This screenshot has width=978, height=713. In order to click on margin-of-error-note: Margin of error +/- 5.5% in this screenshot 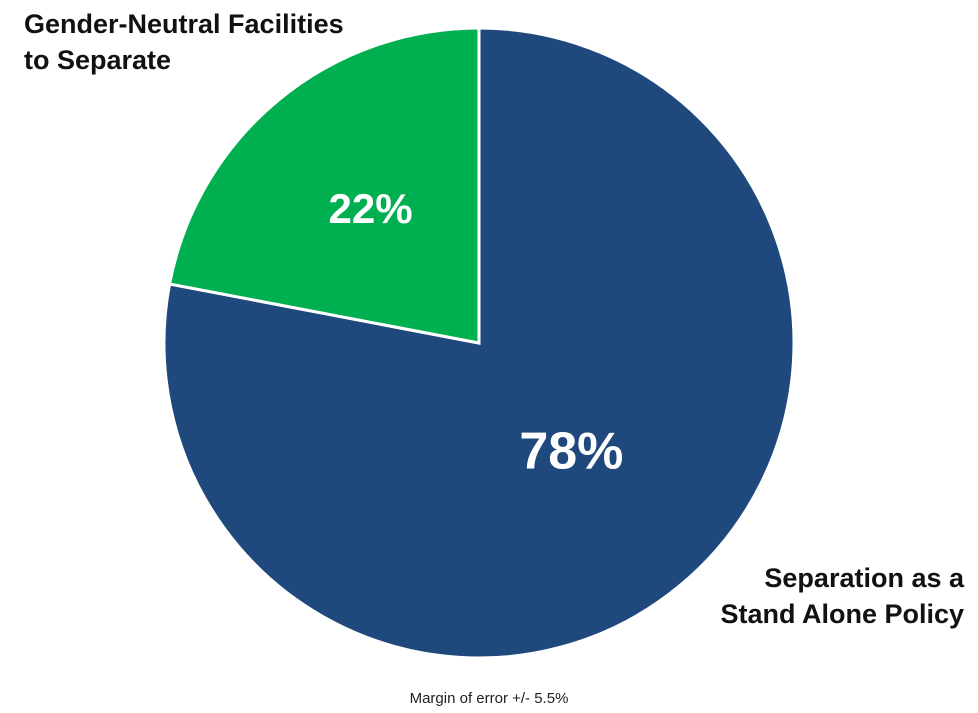, I will do `click(489, 698)`.